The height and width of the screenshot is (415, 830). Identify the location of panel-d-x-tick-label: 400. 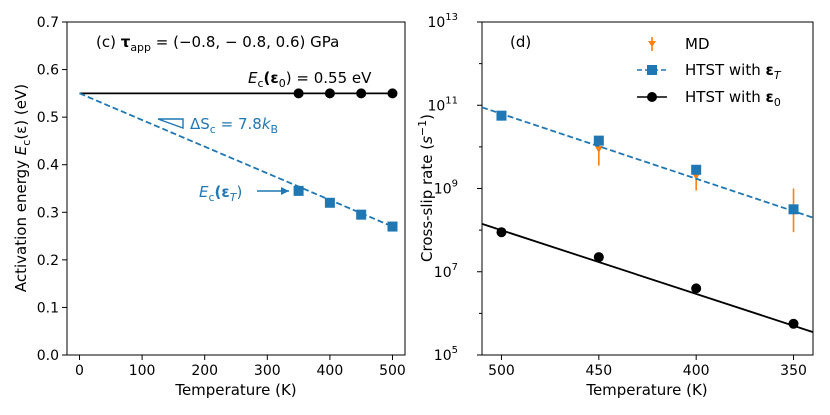
(696, 371).